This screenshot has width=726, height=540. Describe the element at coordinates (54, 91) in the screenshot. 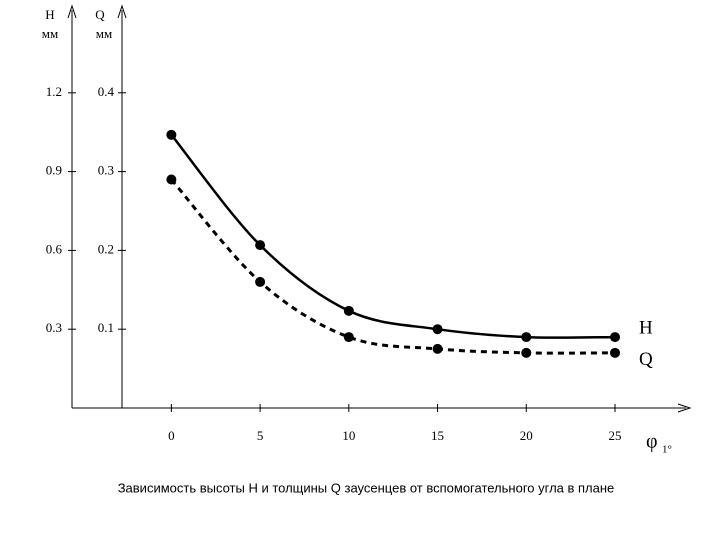

I see `y-tick-label: 1.2` at that location.